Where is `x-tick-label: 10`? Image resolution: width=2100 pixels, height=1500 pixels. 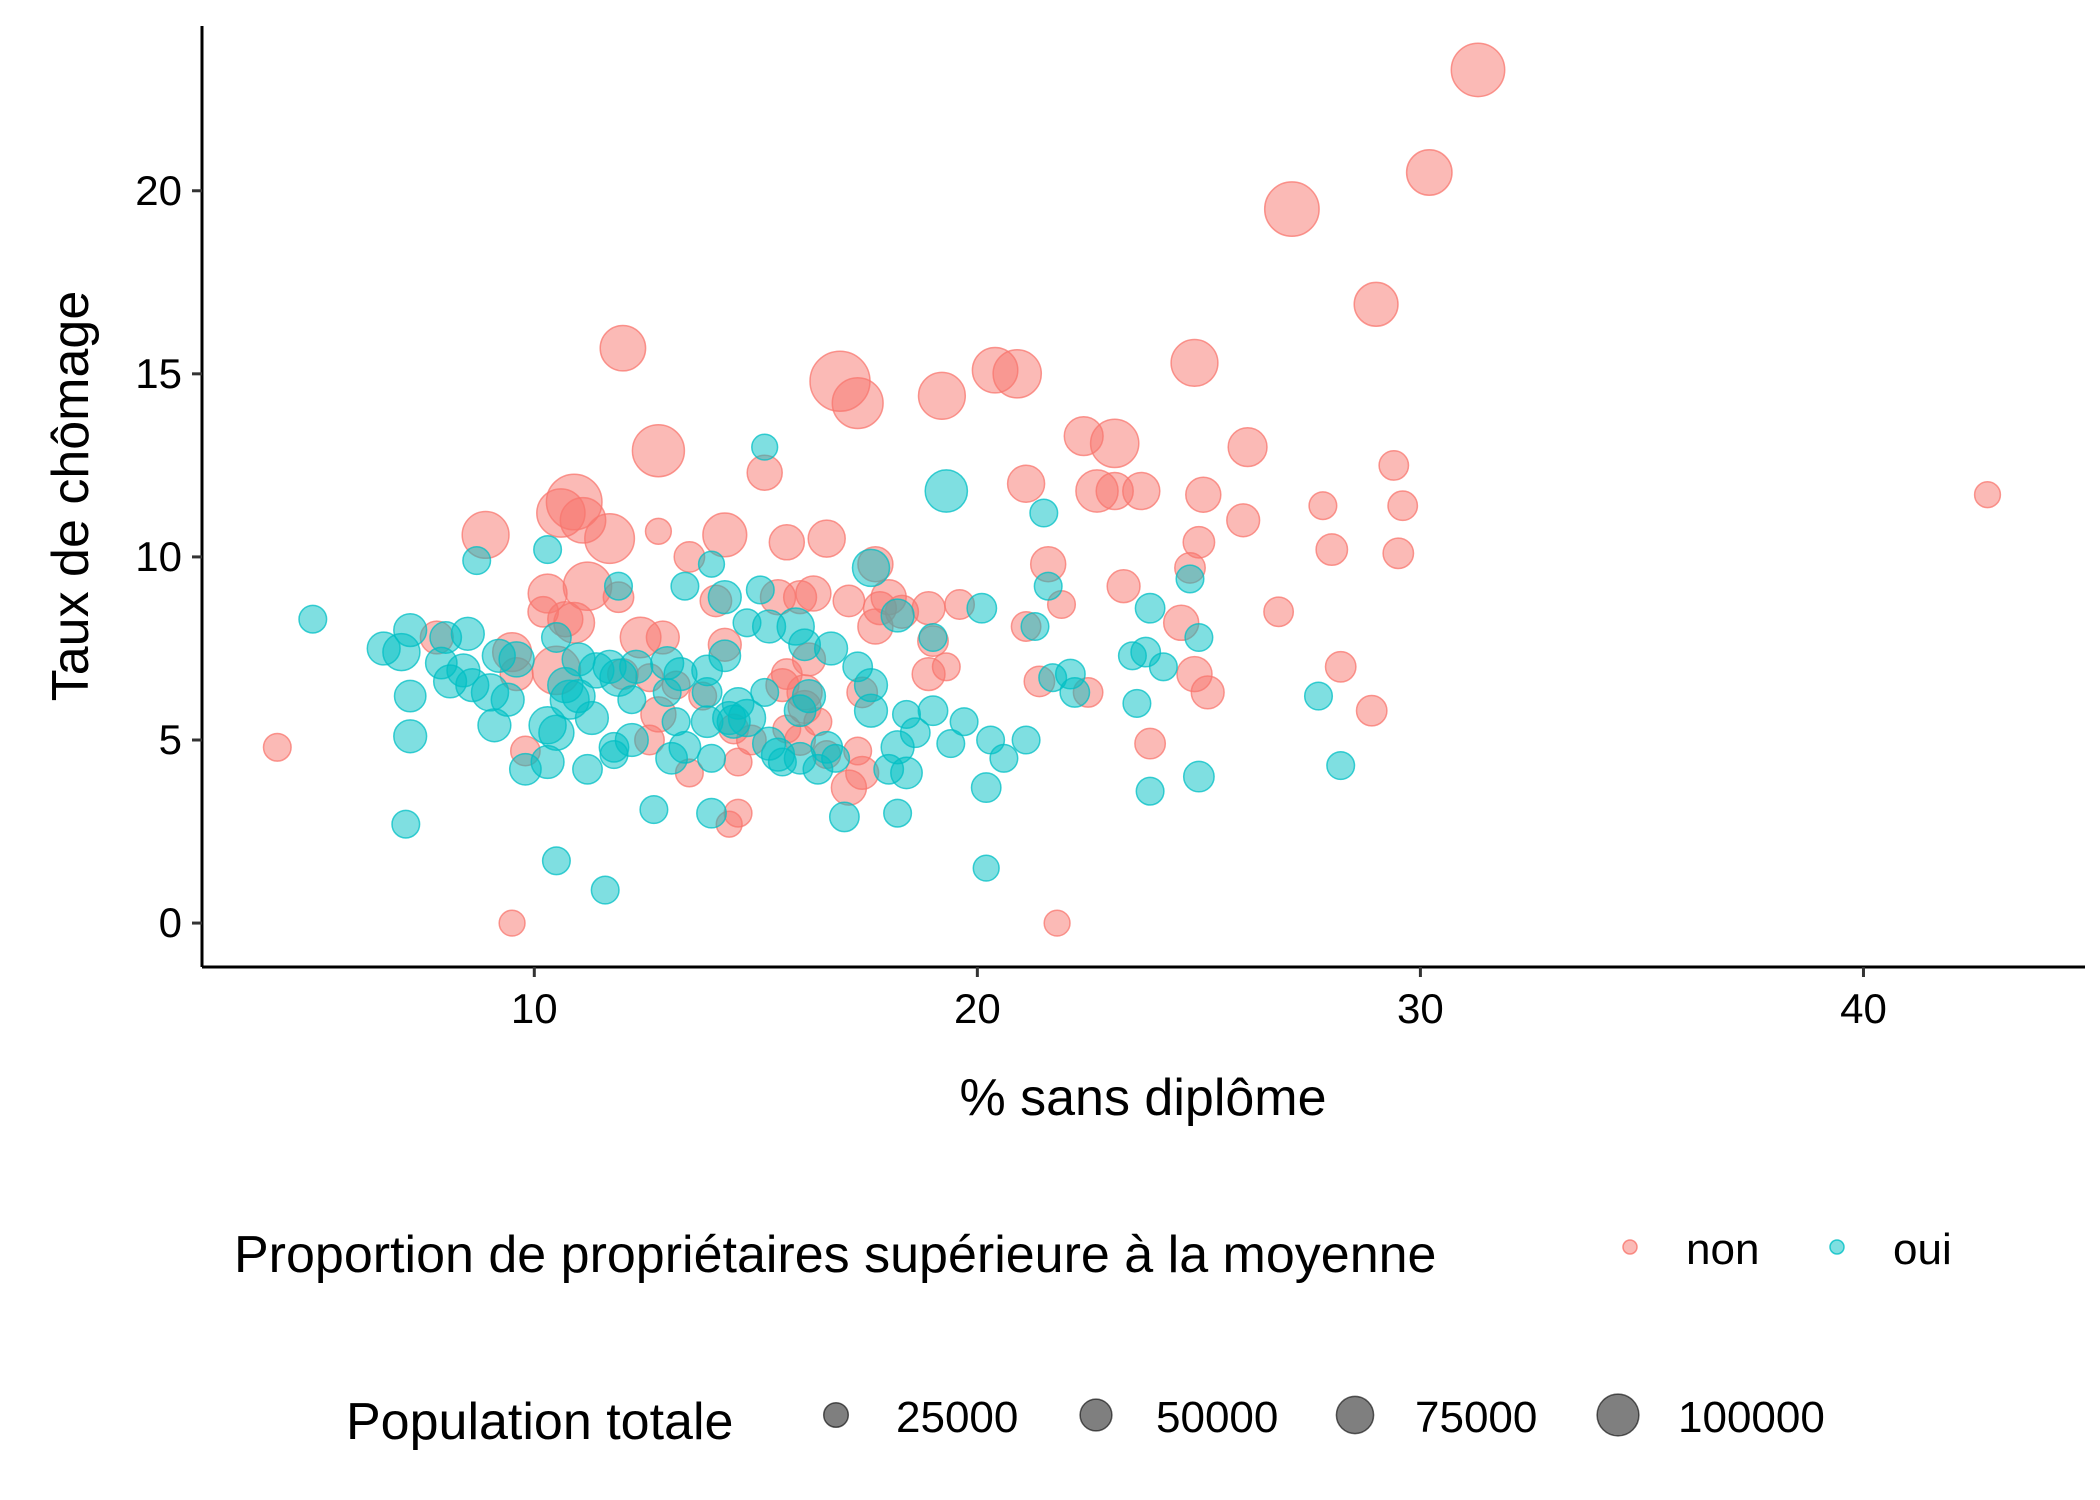 x-tick-label: 10 is located at coordinates (534, 1008).